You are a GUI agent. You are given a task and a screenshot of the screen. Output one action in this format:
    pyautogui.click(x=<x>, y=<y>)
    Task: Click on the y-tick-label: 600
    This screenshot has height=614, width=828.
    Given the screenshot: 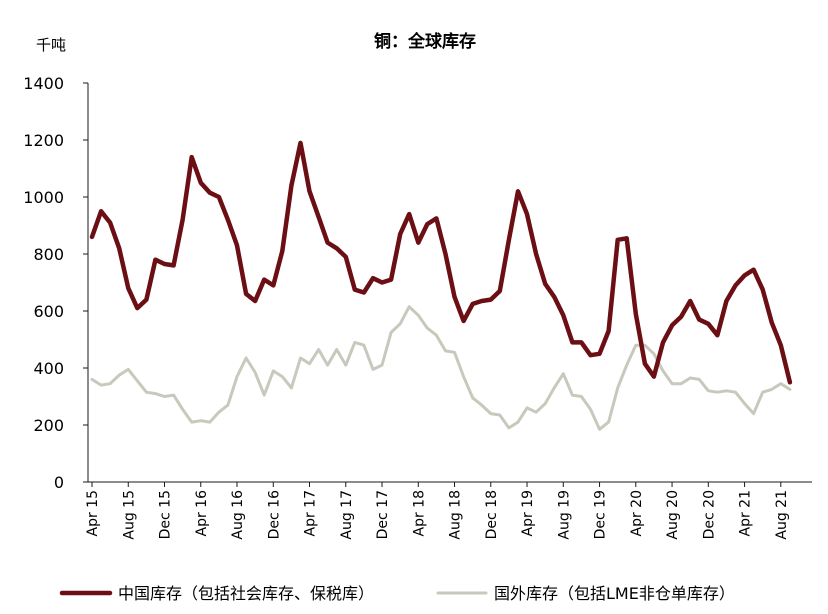 What is the action you would take?
    pyautogui.click(x=48, y=311)
    